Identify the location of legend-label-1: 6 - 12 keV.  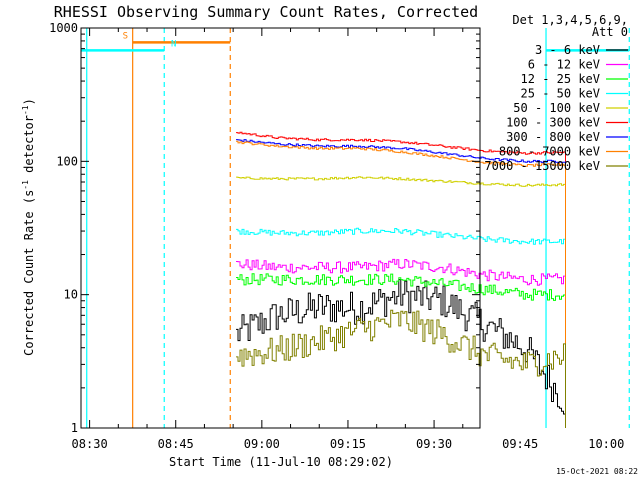
(564, 65).